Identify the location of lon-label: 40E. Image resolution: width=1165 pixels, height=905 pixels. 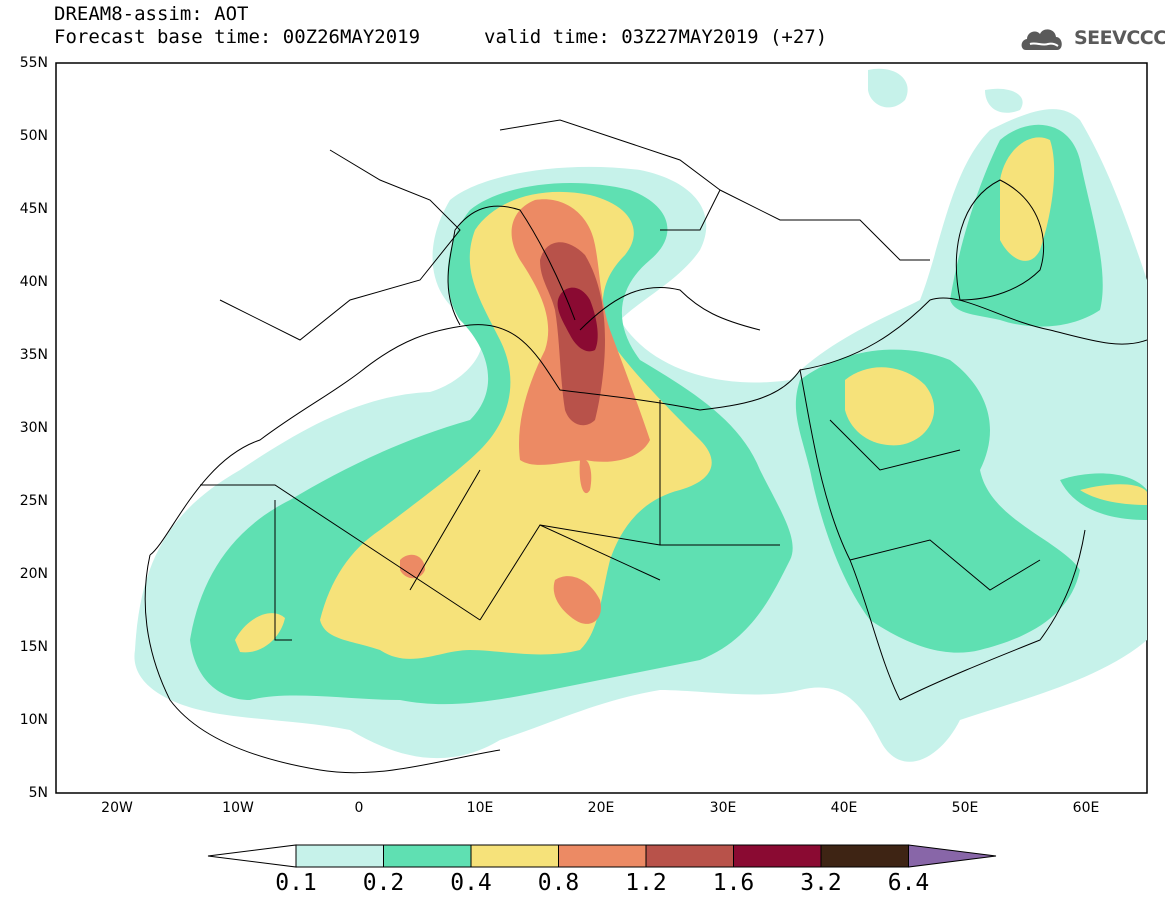
(844, 808).